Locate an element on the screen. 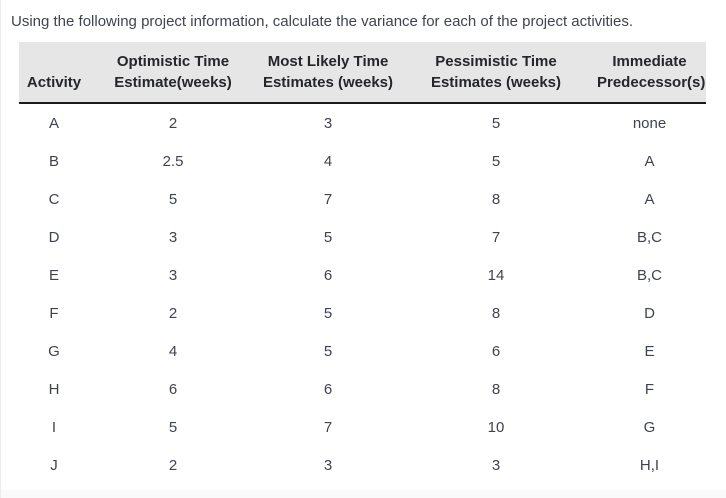  table-row: G 4 5 6 E is located at coordinates (362, 351).